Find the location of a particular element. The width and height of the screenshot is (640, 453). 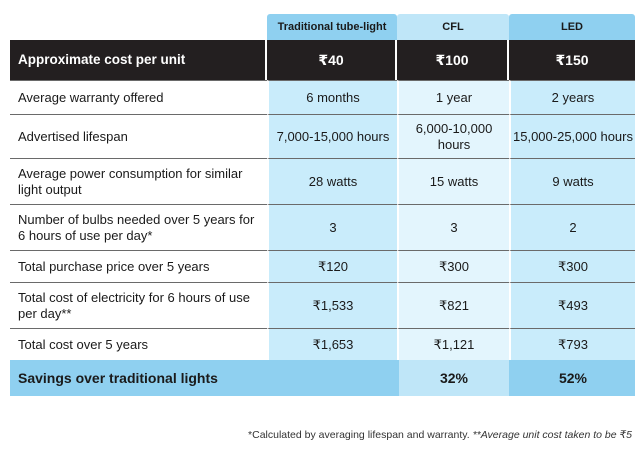

cell-led: 15,000-25,000 hours is located at coordinates (572, 136).